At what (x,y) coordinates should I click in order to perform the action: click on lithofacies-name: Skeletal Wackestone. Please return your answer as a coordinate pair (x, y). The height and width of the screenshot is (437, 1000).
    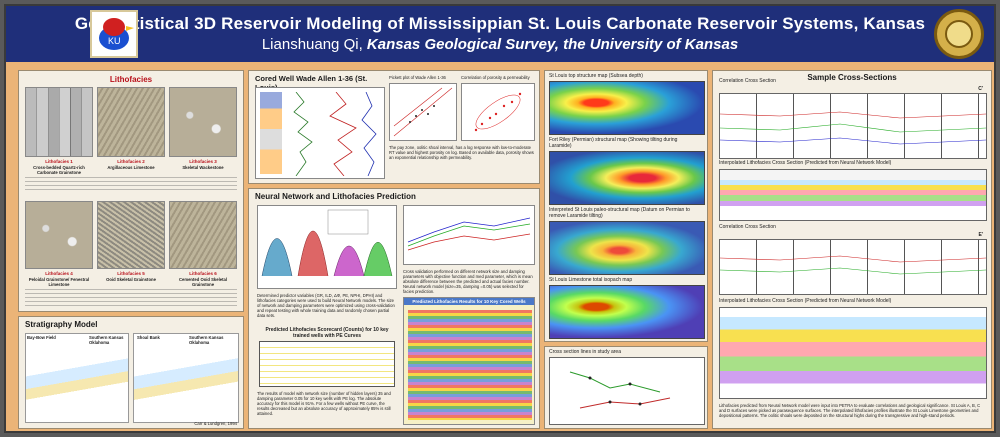
    Looking at the image, I should click on (203, 167).